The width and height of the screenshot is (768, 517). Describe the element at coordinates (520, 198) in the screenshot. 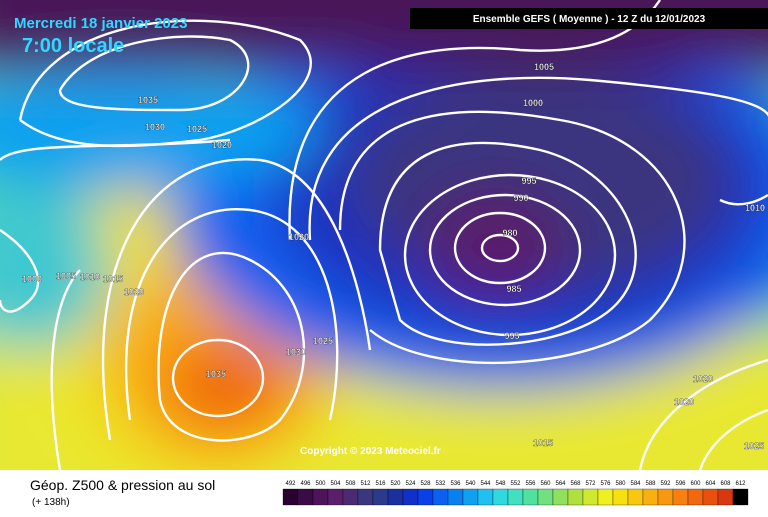

I see `isobar-label: 990` at that location.